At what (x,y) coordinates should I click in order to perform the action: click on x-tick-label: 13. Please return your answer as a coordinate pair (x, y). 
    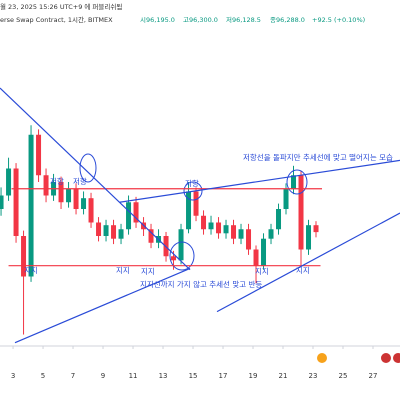
    Looking at the image, I should click on (163, 376).